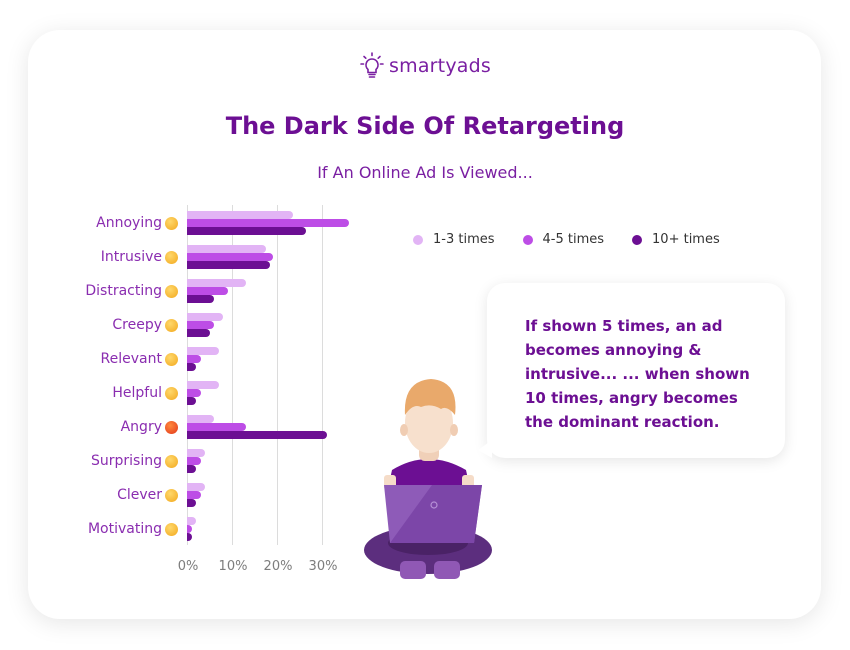  What do you see at coordinates (464, 239) in the screenshot?
I see `legend-label: 1-3 times` at bounding box center [464, 239].